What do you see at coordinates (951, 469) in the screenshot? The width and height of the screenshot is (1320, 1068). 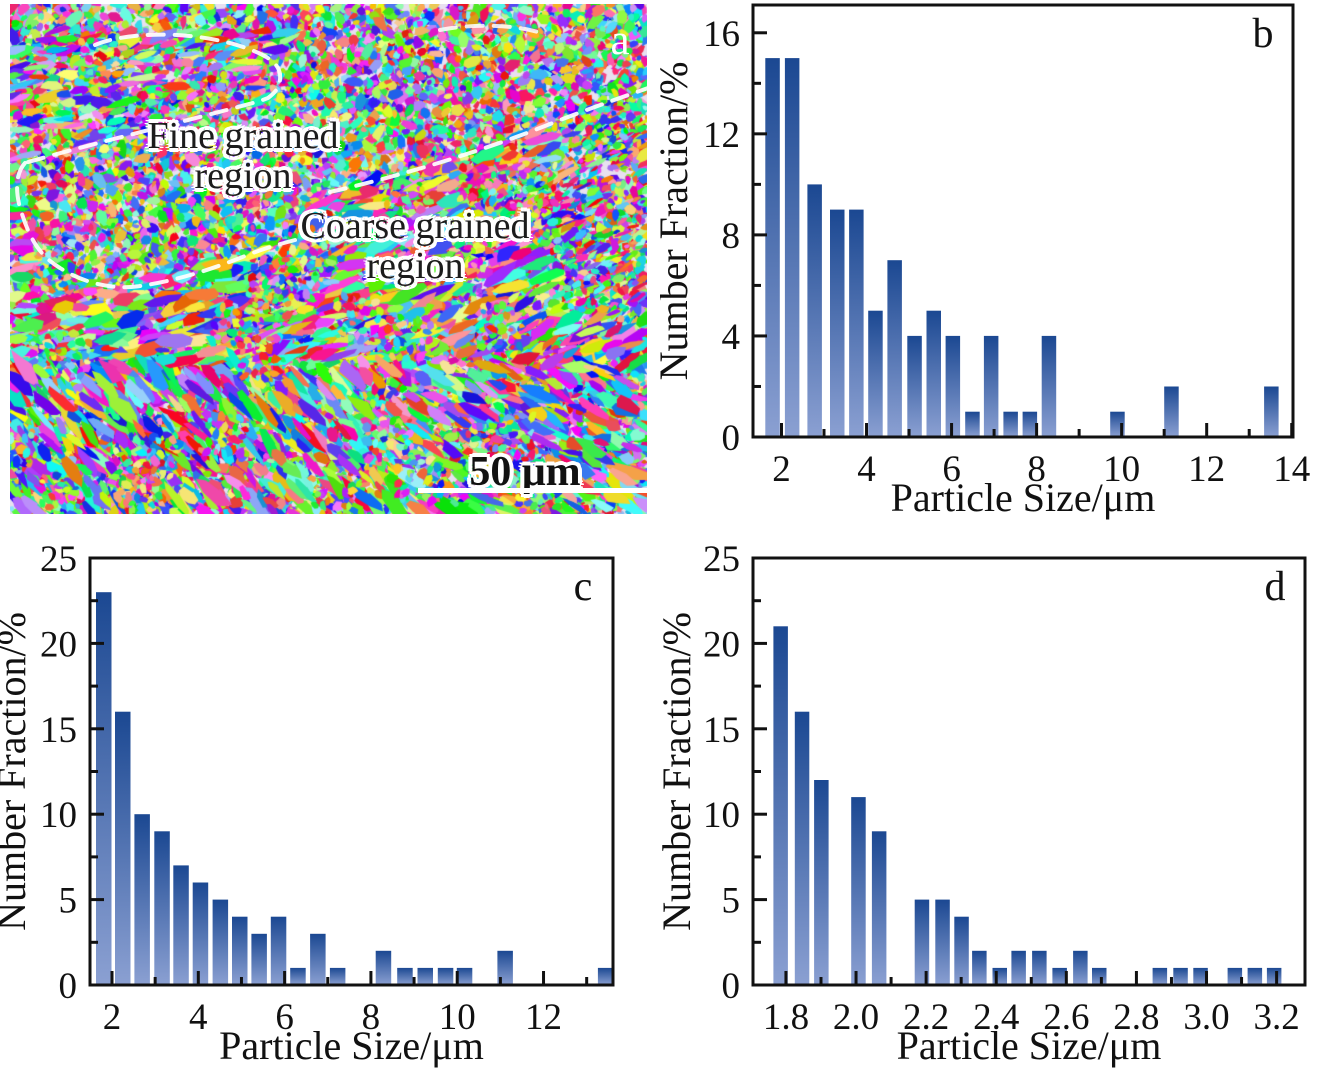 I see `x-tick-label: 6` at bounding box center [951, 469].